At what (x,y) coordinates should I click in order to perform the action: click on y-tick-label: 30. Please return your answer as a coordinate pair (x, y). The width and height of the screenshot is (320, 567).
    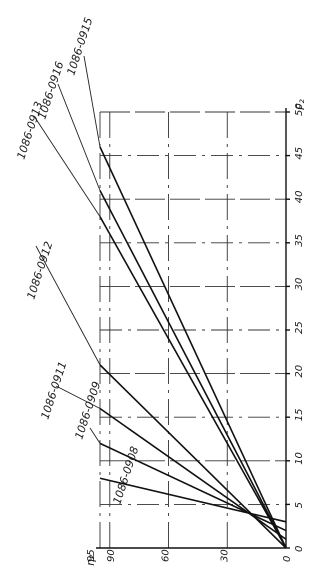
    Looking at the image, I should click on (224, 555).